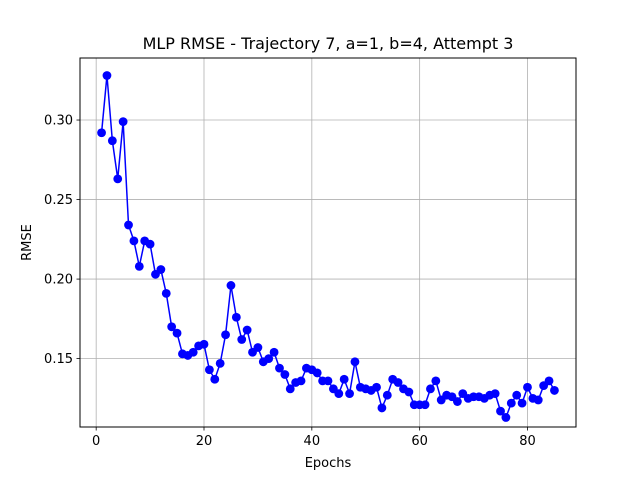 The width and height of the screenshot is (640, 480). I want to click on x-tick-label: 80, so click(527, 441).